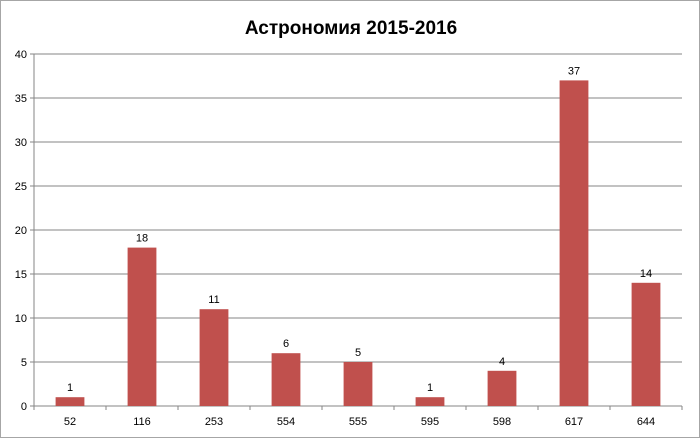  I want to click on data-label: 6, so click(286, 344).